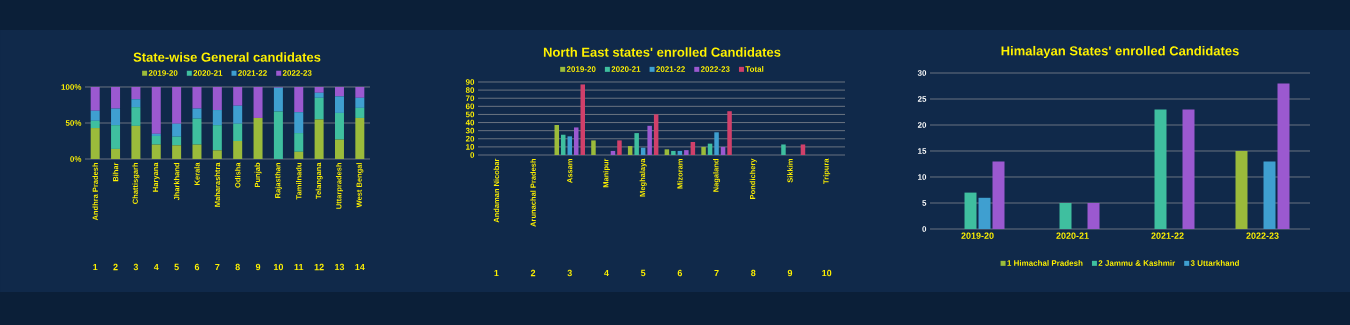 This screenshot has width=1350, height=325. What do you see at coordinates (533, 273) in the screenshot?
I see `text: 2` at bounding box center [533, 273].